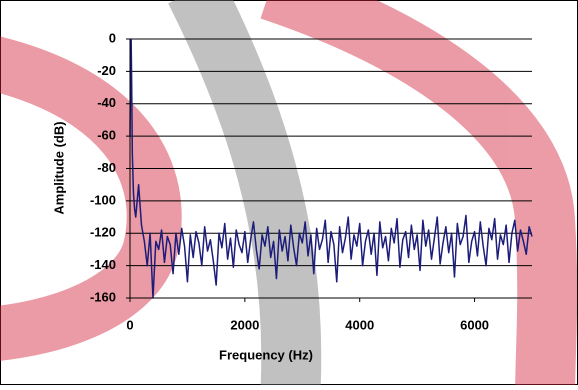 The width and height of the screenshot is (578, 390). What do you see at coordinates (103, 199) in the screenshot?
I see `y-tick-label: -100` at bounding box center [103, 199].